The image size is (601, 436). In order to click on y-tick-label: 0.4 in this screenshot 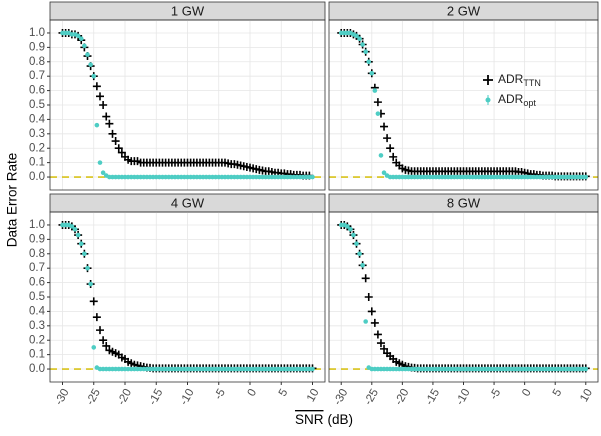, I will do `click(37, 119)`.